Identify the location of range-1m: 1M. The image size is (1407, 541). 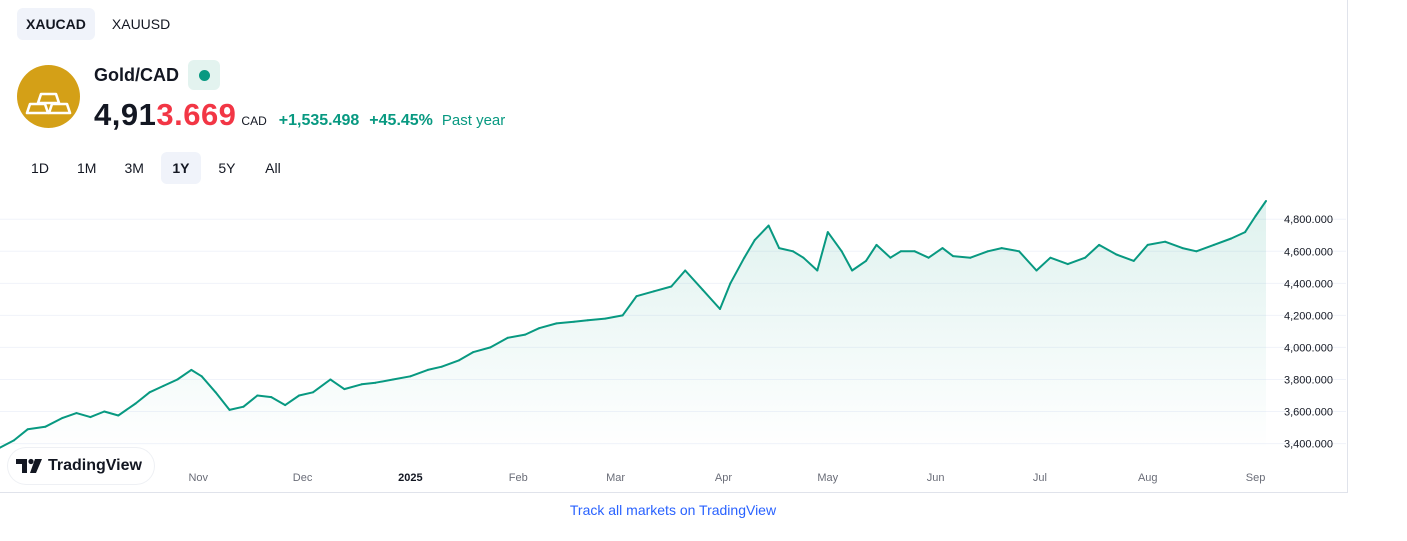
(87, 168).